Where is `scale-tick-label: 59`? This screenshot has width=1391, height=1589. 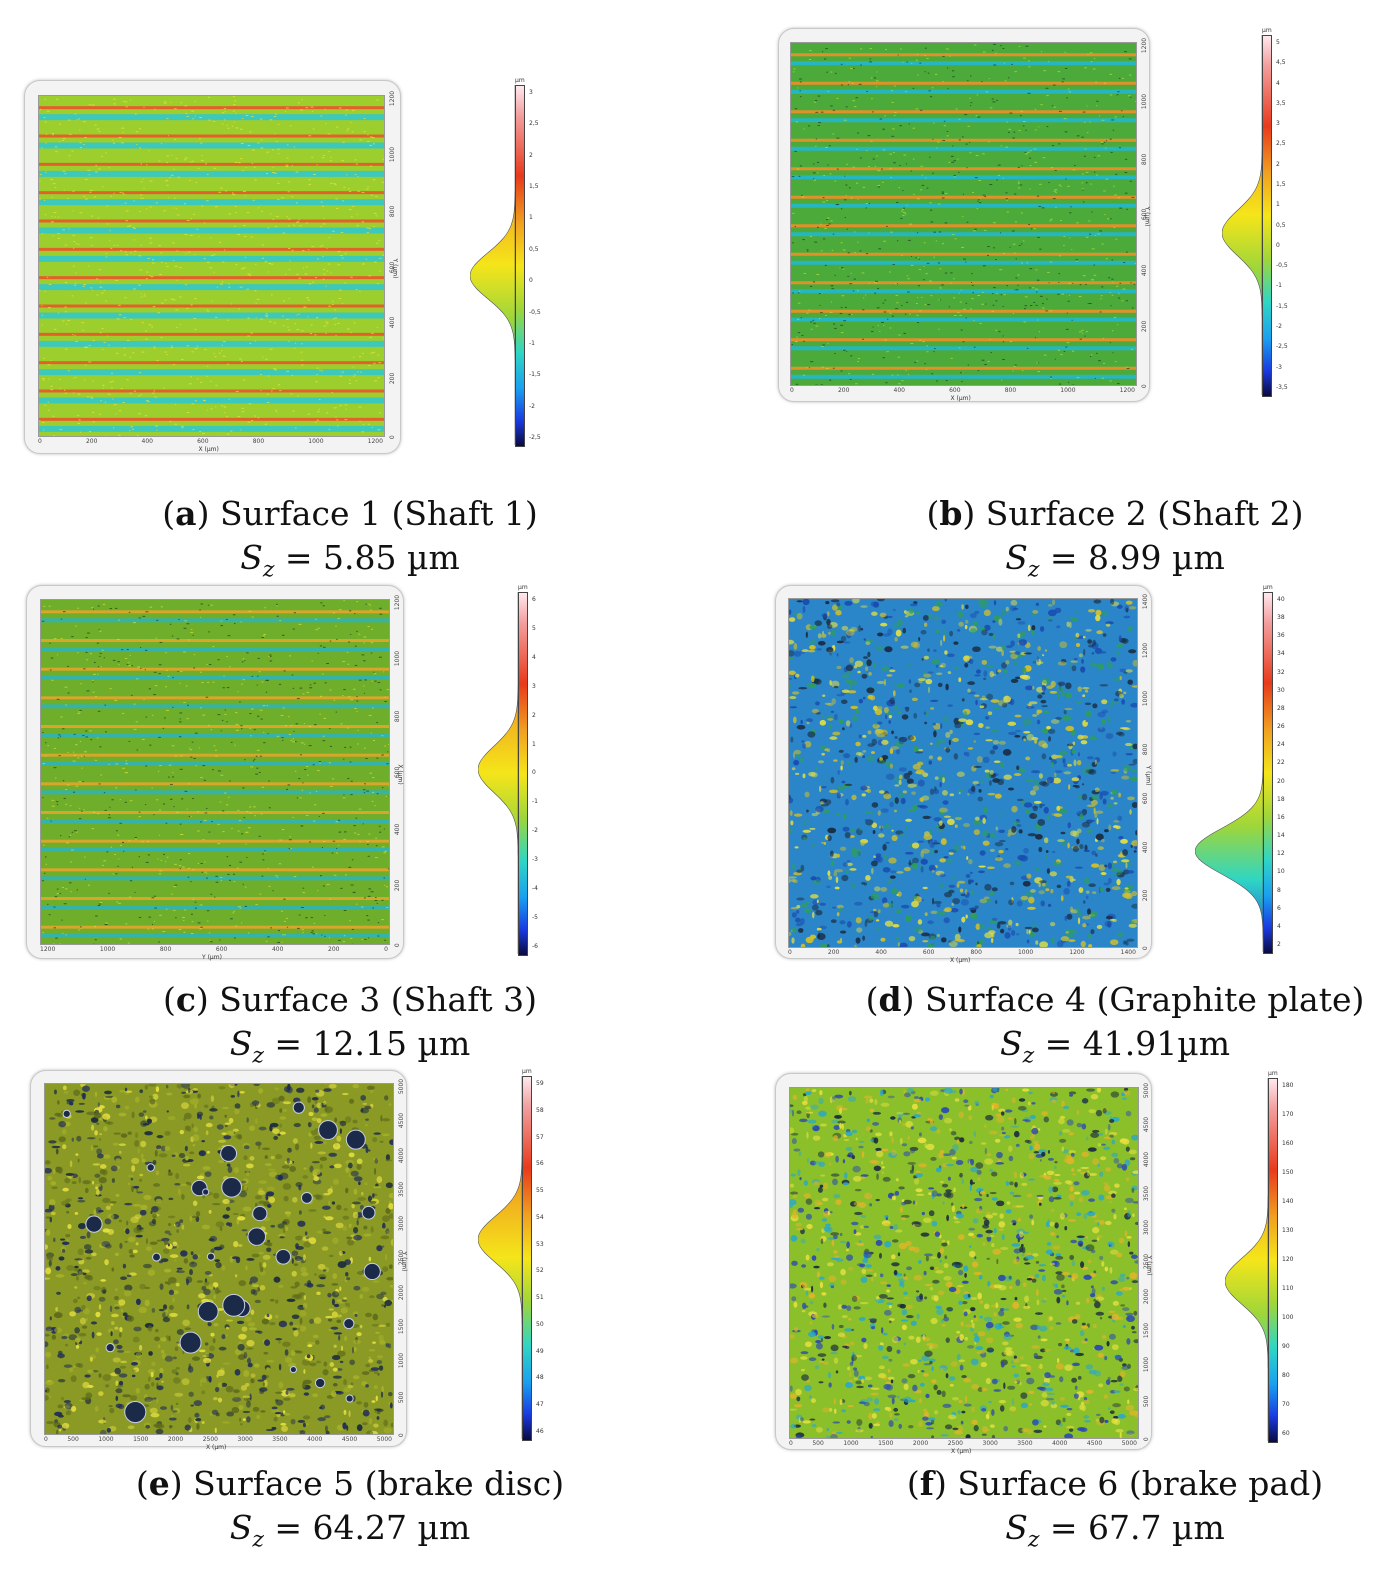 scale-tick-label: 59 is located at coordinates (540, 1083).